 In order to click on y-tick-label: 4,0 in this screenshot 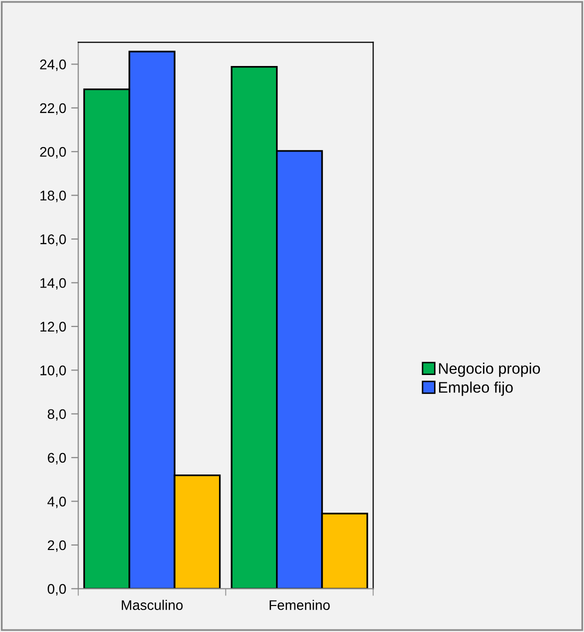, I will do `click(56, 502)`.